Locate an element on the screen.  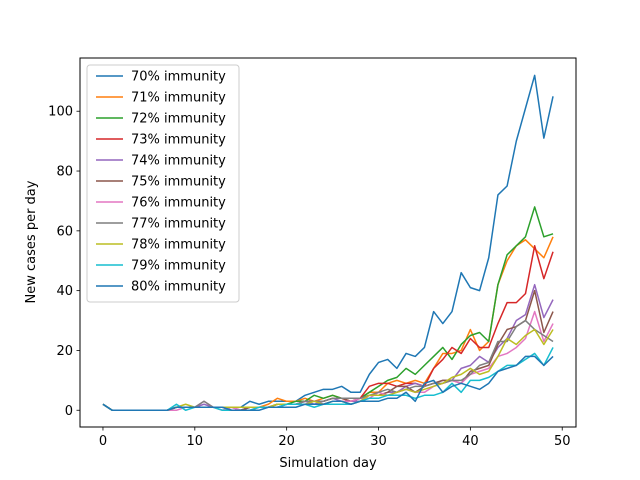
legend-box is located at coordinates (163, 183).